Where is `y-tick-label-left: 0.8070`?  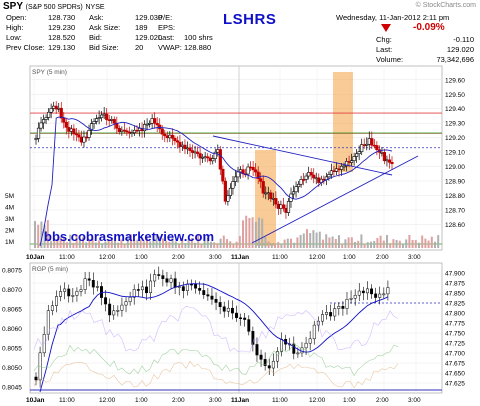 y-tick-label-left: 0.8070 is located at coordinates (12, 290).